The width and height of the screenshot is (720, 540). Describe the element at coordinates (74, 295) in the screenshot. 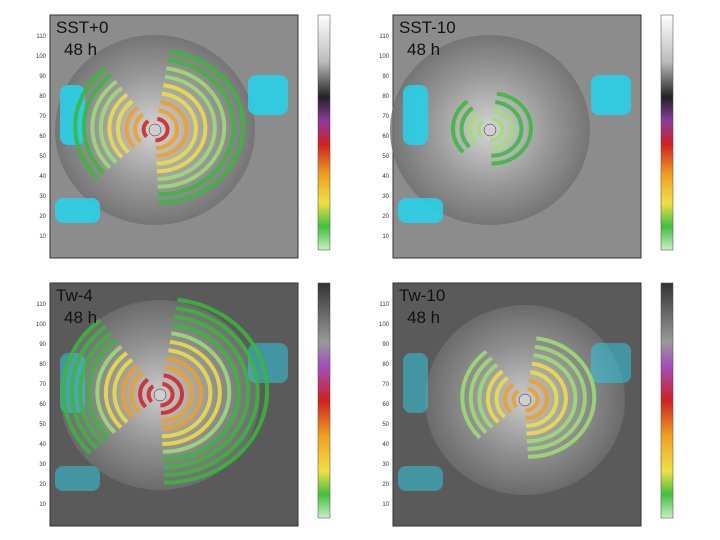

I see `panel-label: Tw-4` at that location.